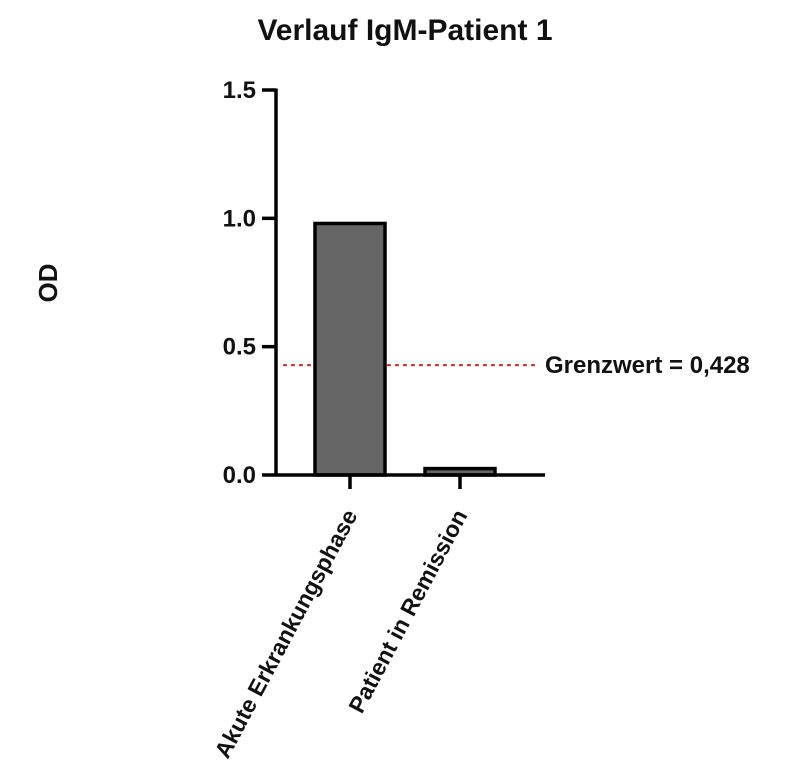  What do you see at coordinates (647, 365) in the screenshot?
I see `reference-line-label: Grenzwert = 0,428` at bounding box center [647, 365].